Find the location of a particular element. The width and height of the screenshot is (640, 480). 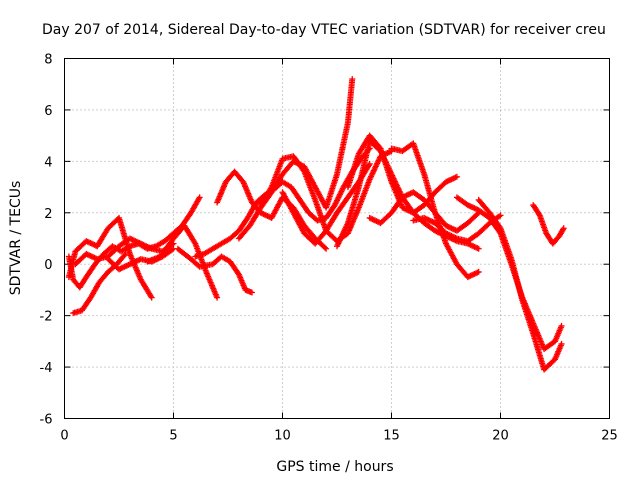

x-tick-label: 25 is located at coordinates (609, 436).